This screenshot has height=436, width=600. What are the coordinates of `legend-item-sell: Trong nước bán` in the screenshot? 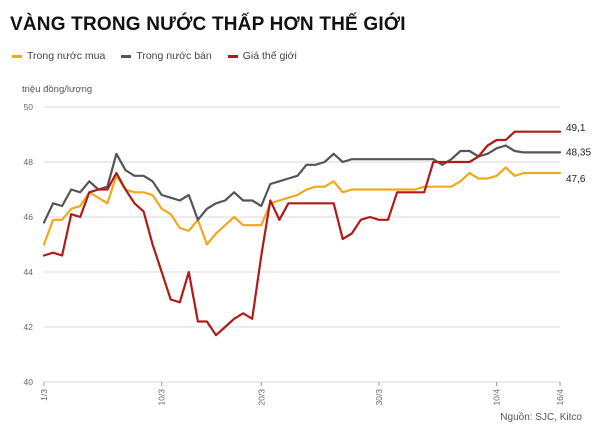 It's located at (166, 56).